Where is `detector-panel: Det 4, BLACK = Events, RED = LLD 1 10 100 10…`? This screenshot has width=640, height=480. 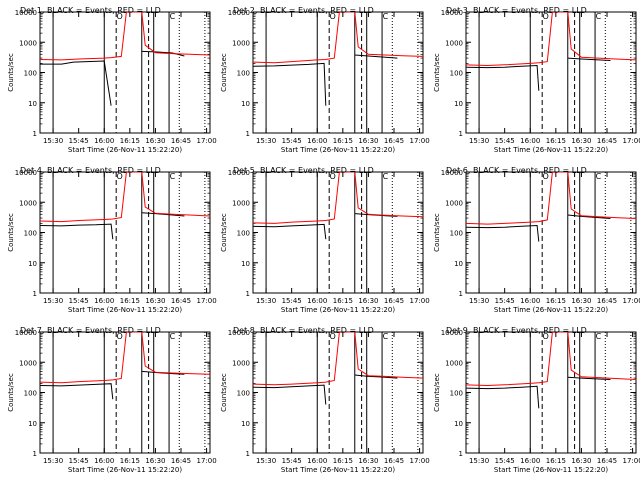 detector-panel: Det 4, BLACK = Events, RED = LLD 1 10 100 10… is located at coordinates (112, 240).